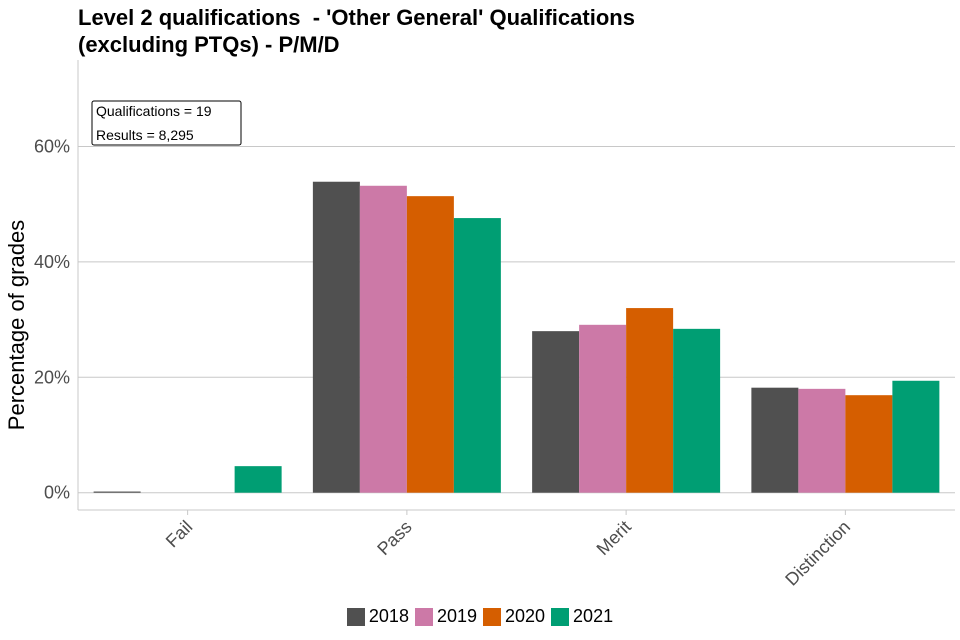 This screenshot has width=960, height=640. What do you see at coordinates (145, 135) in the screenshot?
I see `annotation-text: Results = 8,295` at bounding box center [145, 135].